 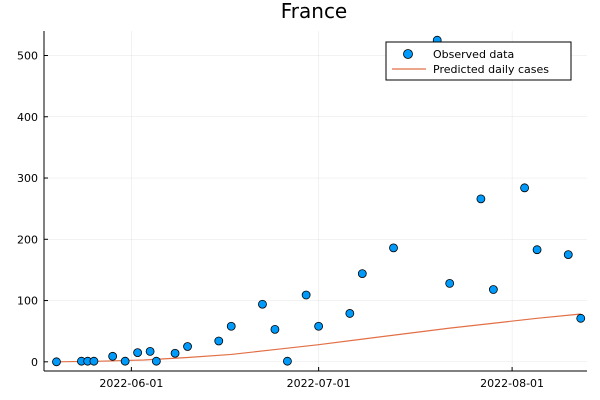 What do you see at coordinates (34, 362) in the screenshot?
I see `y-tick-label: 0` at bounding box center [34, 362].